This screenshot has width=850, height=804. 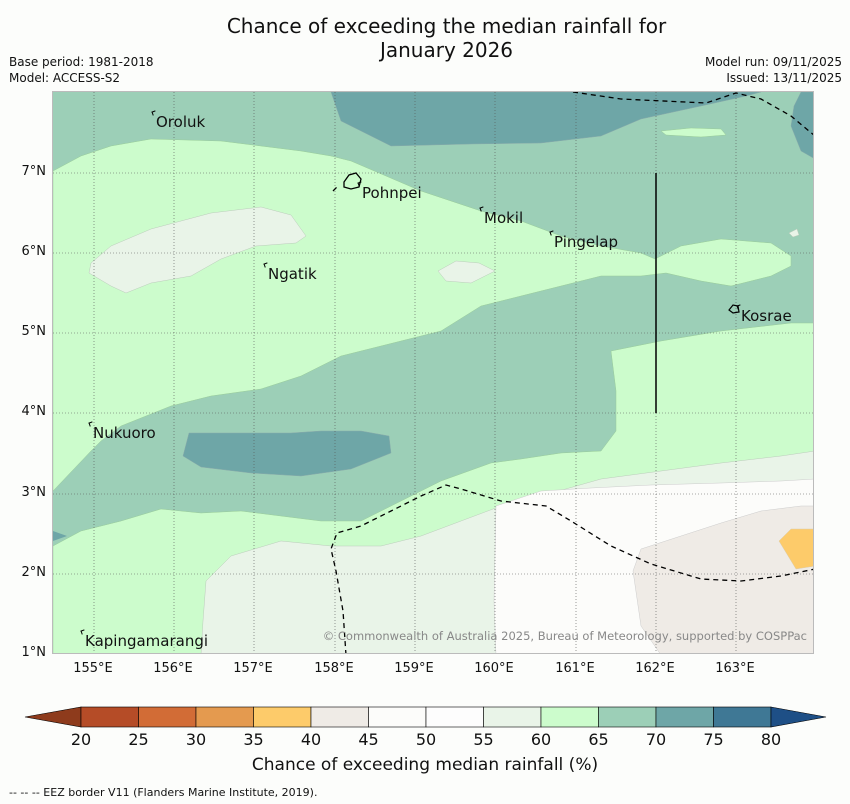 I want to click on place-kosrae: Kosrae, so click(x=766, y=316).